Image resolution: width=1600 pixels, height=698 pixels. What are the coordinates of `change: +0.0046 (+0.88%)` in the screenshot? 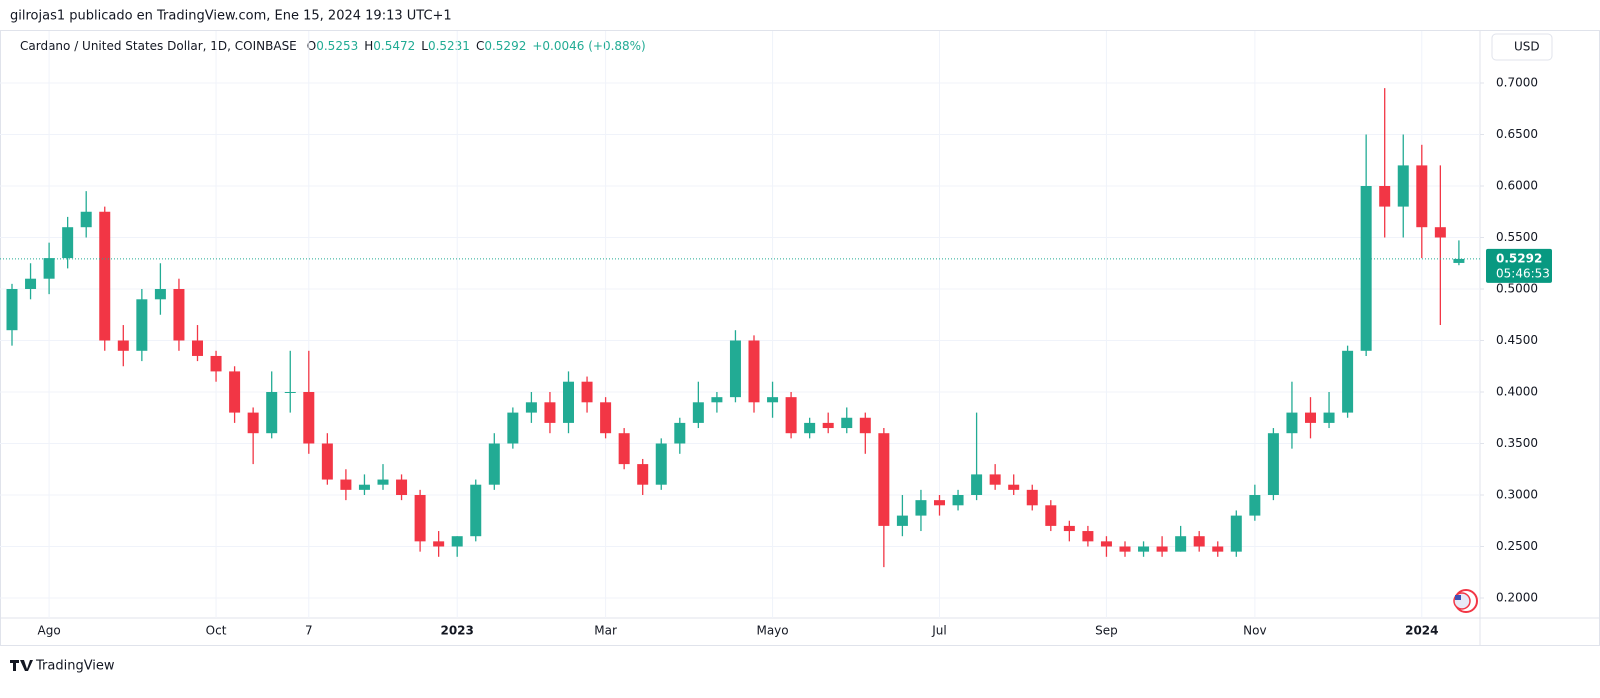 It's located at (588, 46).